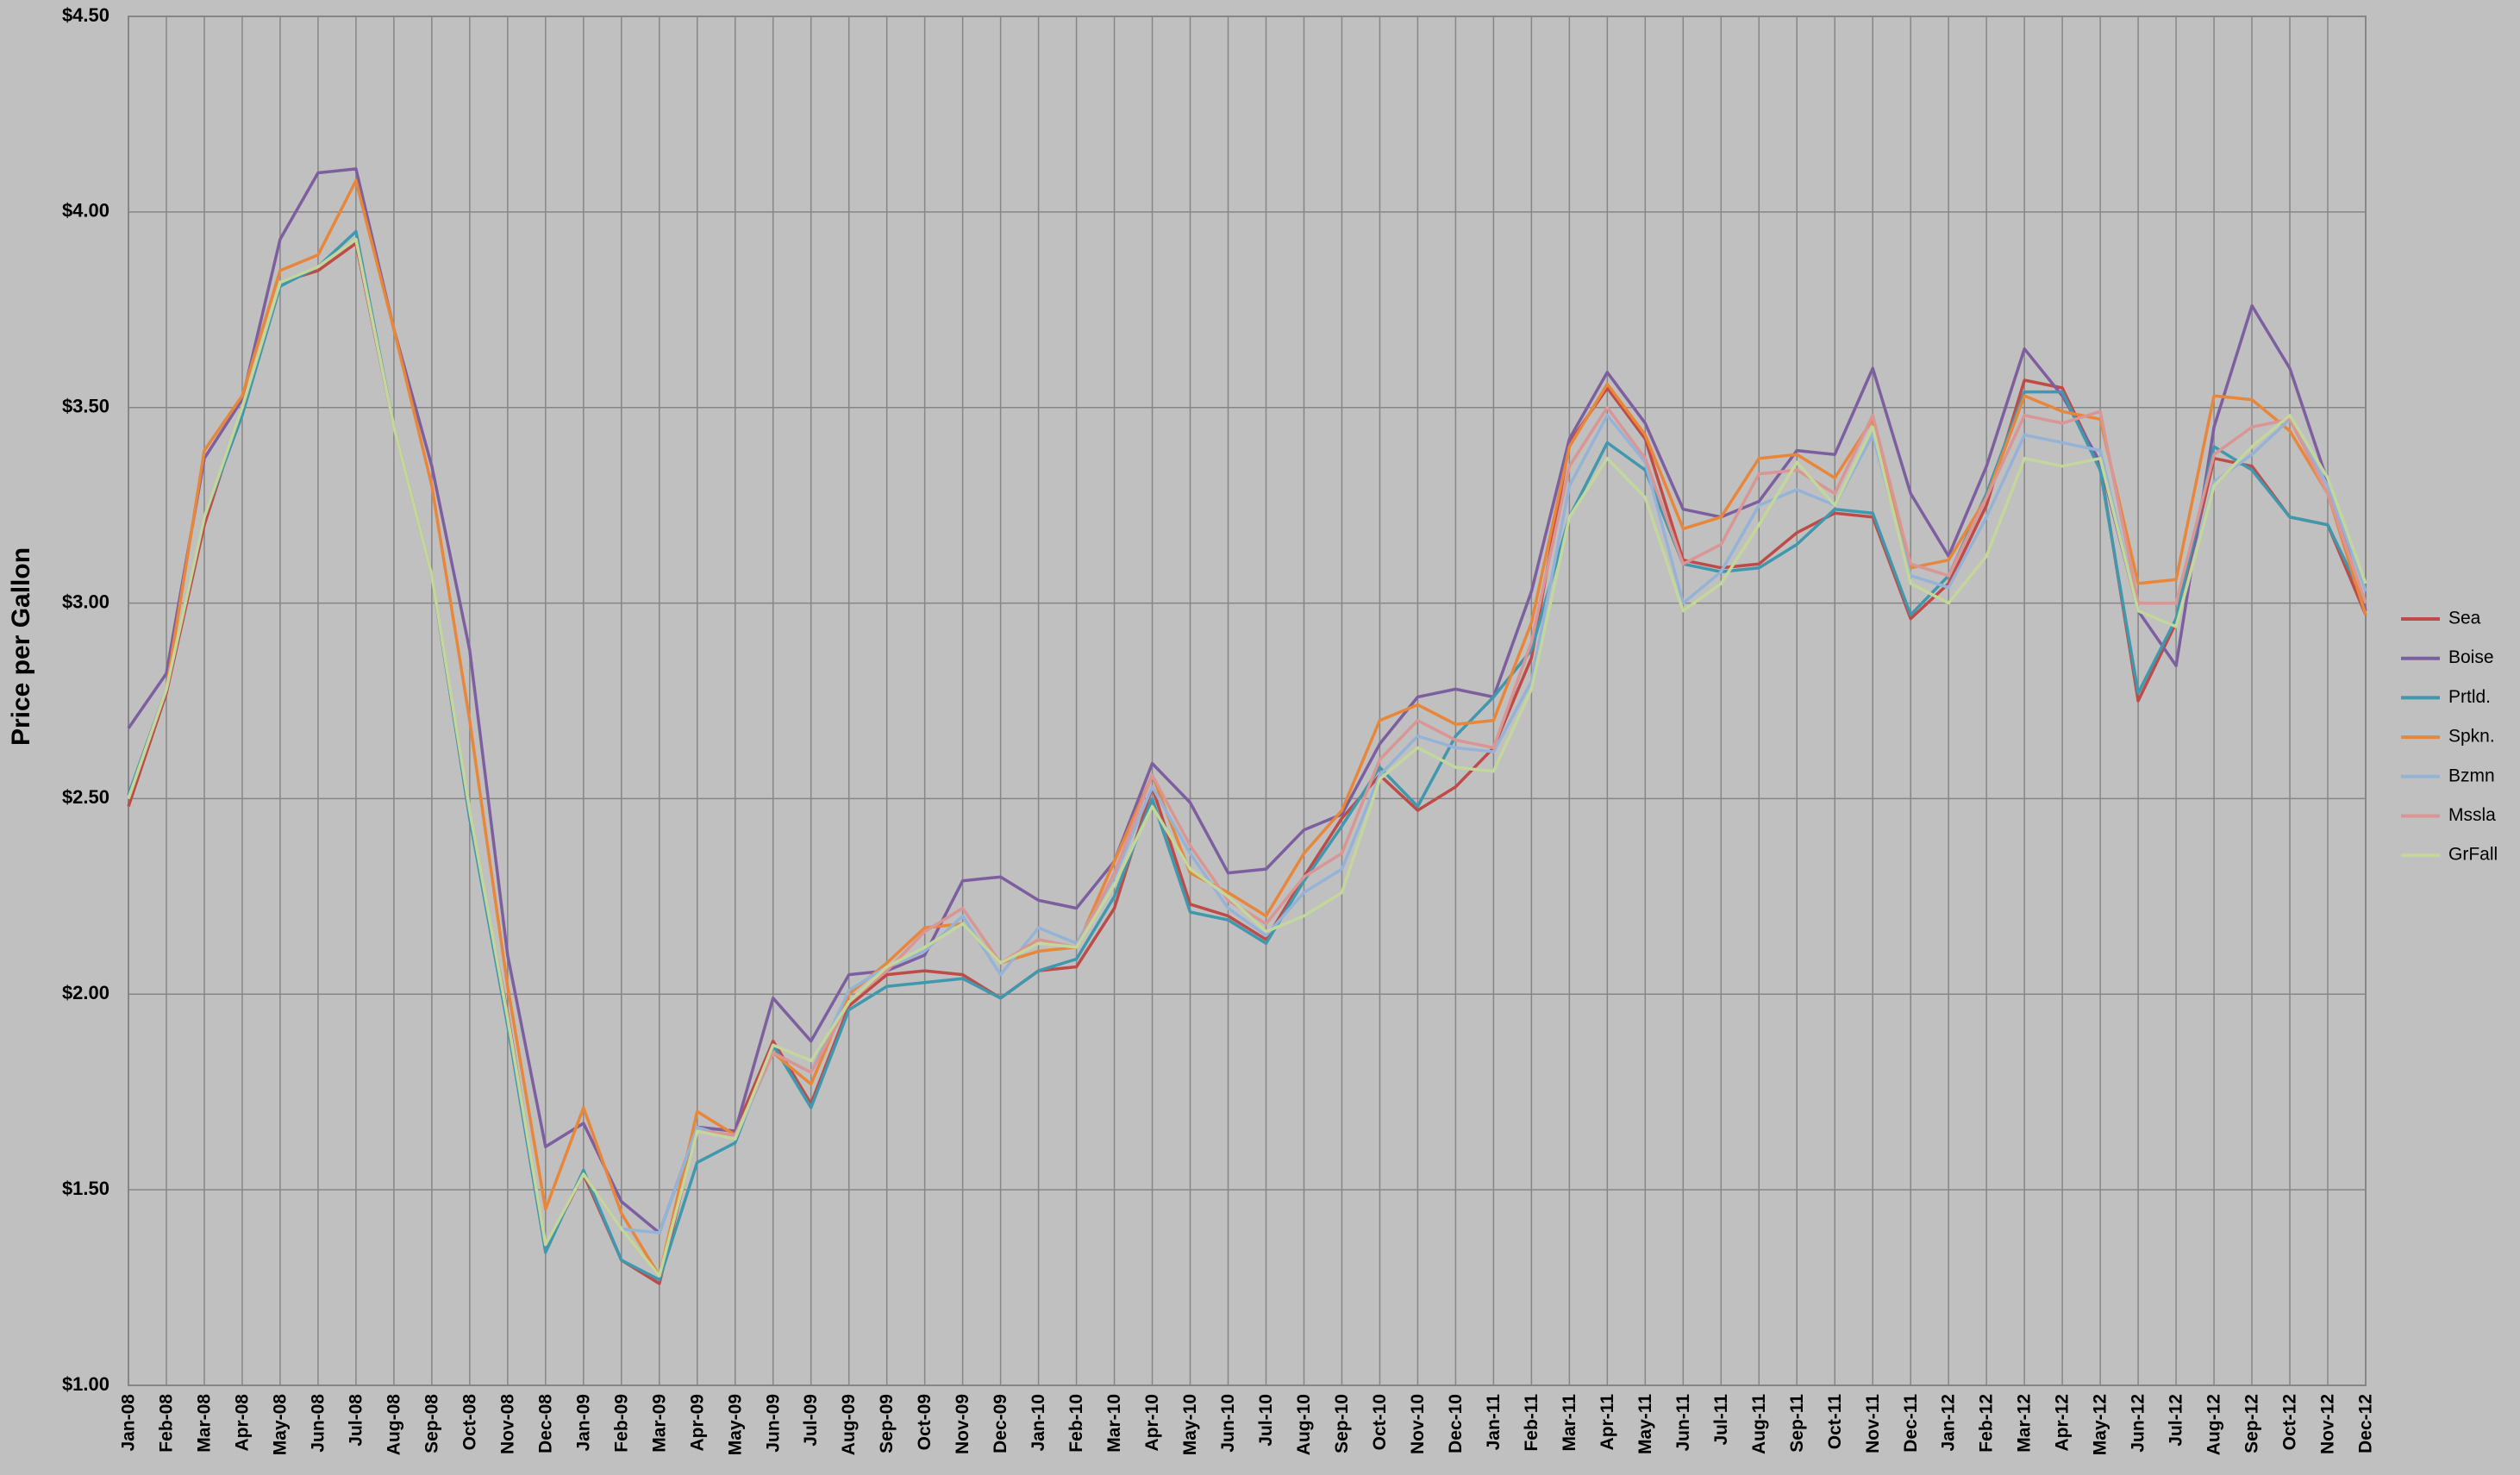  I want to click on x-tick-label: Oct-08, so click(470, 1422).